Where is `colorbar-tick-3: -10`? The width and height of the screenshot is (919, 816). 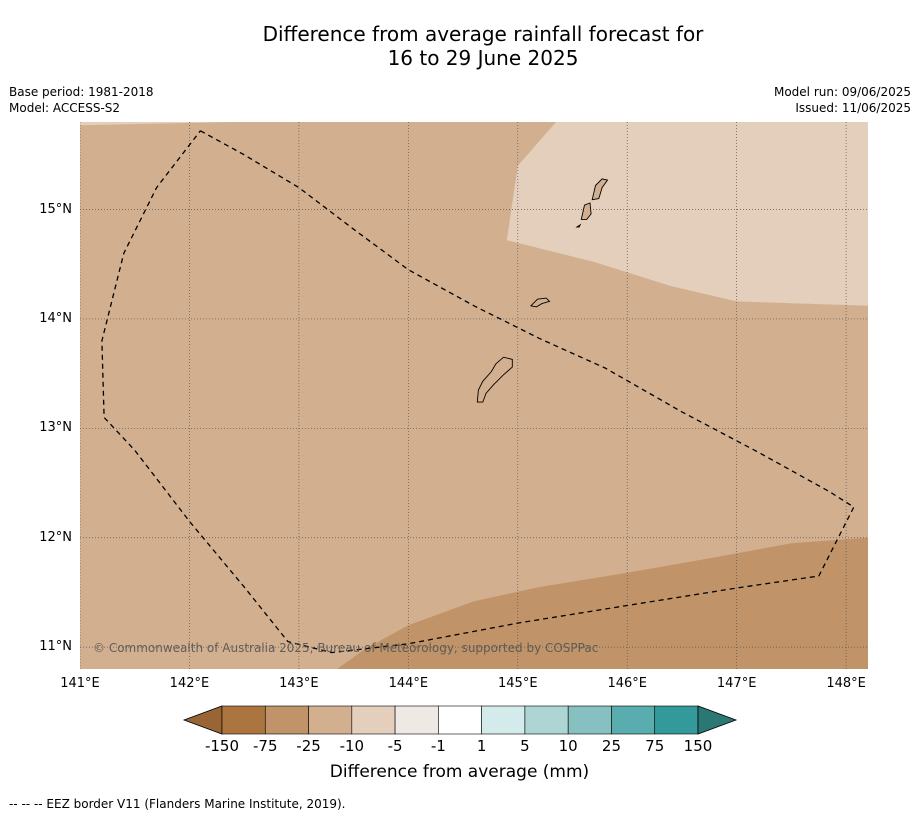
colorbar-tick-3: -10 is located at coordinates (352, 746).